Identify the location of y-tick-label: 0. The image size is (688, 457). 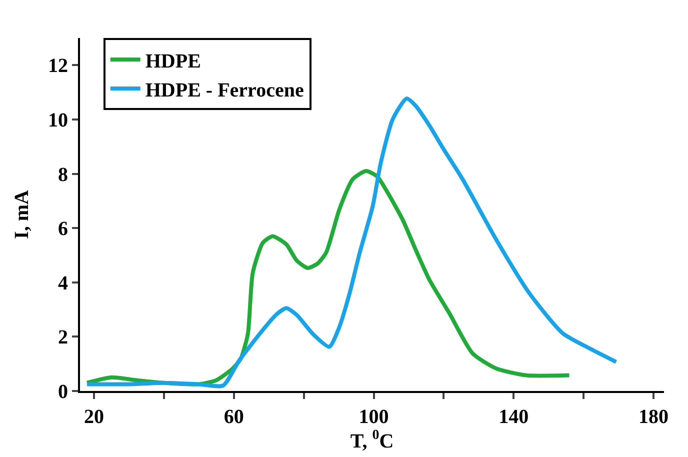
(63, 392).